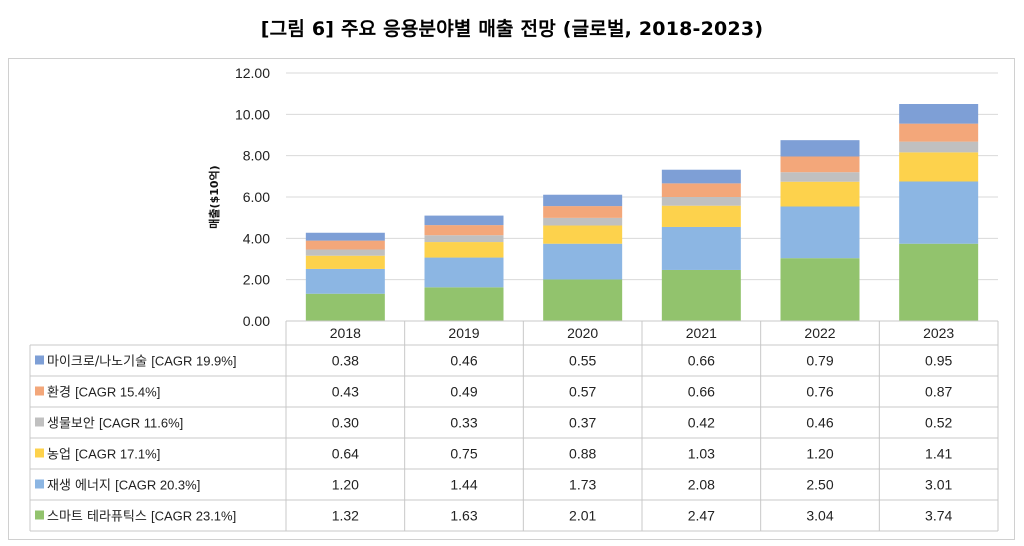 The height and width of the screenshot is (546, 1024). Describe the element at coordinates (701, 485) in the screenshot. I see `data-label: 2.08` at that location.